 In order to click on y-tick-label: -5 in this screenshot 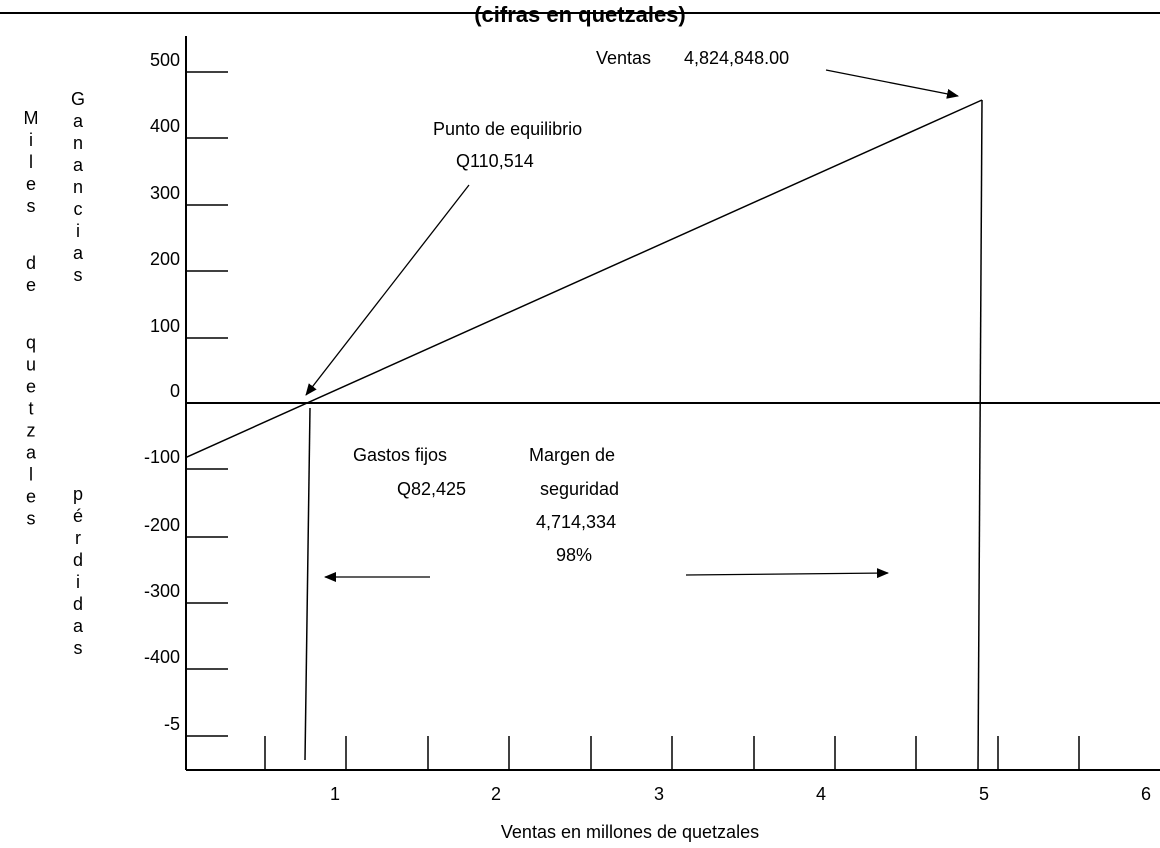, I will do `click(172, 724)`.